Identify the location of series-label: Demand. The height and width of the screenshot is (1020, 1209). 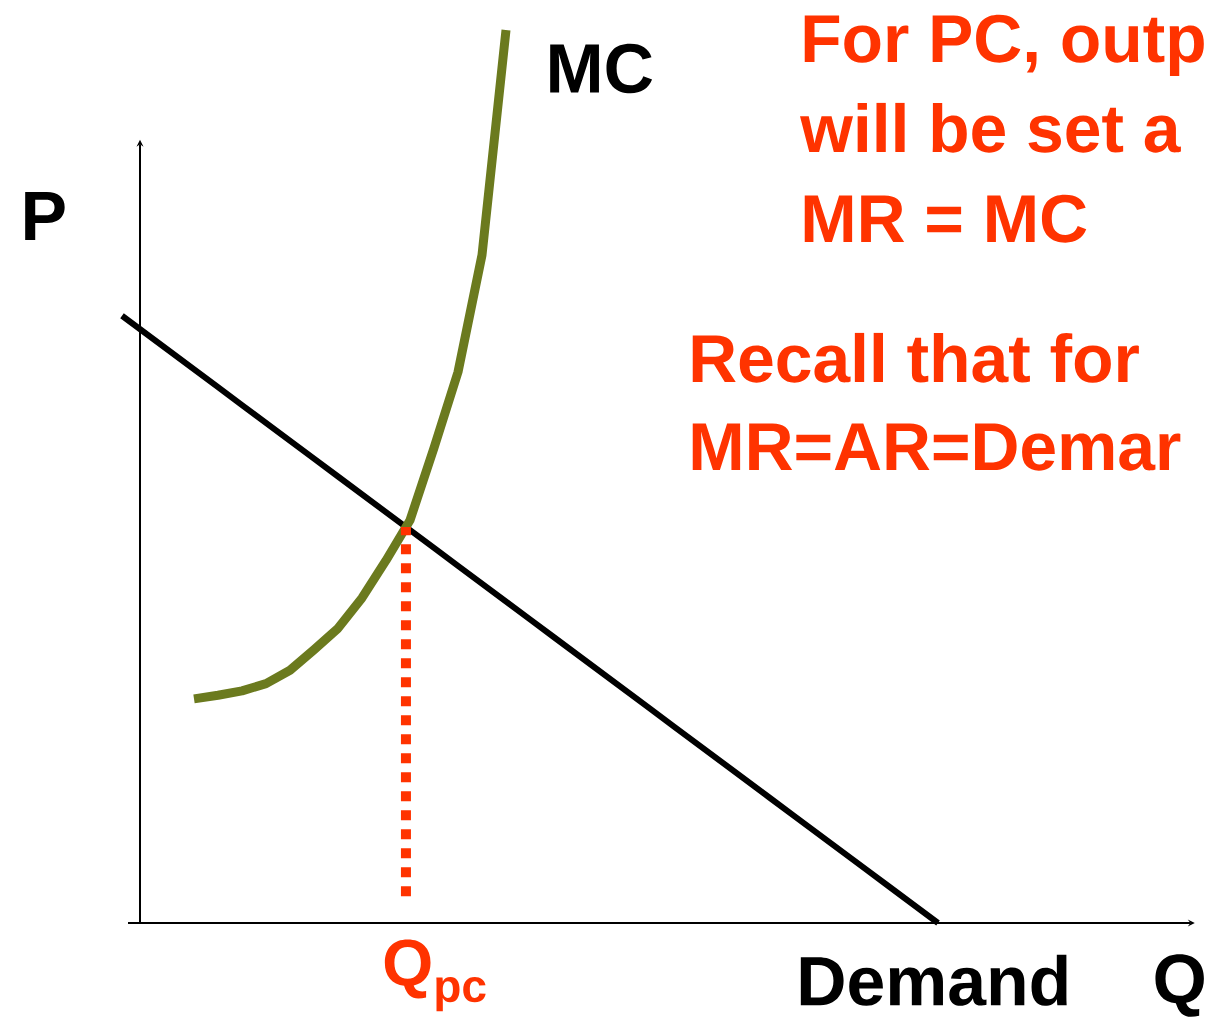
(933, 980).